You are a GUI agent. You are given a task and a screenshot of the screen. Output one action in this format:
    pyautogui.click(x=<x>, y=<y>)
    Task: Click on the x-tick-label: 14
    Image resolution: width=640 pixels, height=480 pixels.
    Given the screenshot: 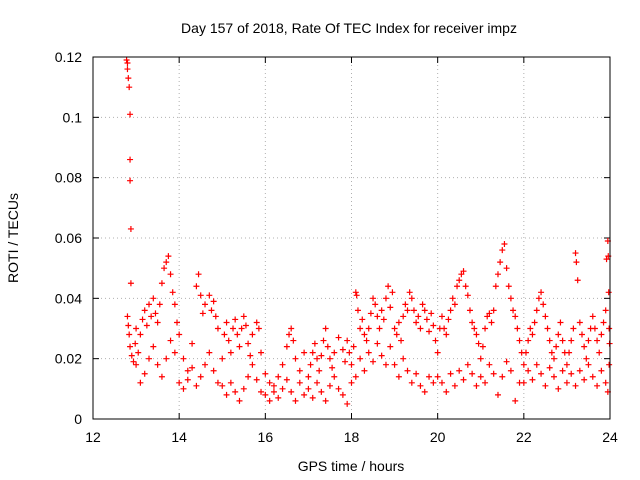 What is the action you would take?
    pyautogui.click(x=179, y=437)
    